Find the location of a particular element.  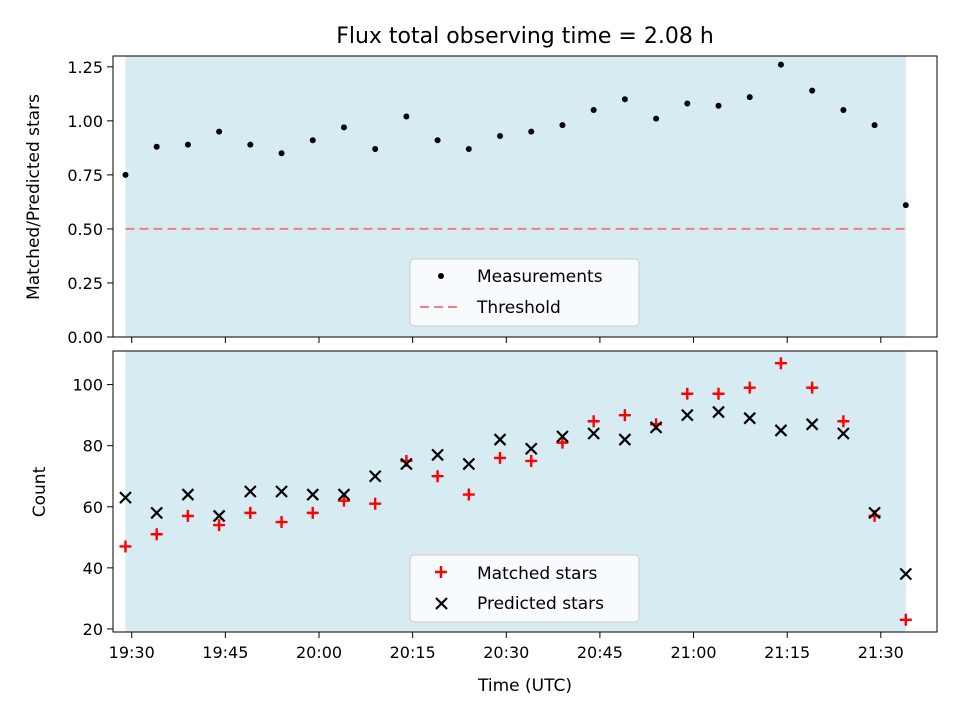

top-y-tick-label: 1.00 is located at coordinates (85, 121).